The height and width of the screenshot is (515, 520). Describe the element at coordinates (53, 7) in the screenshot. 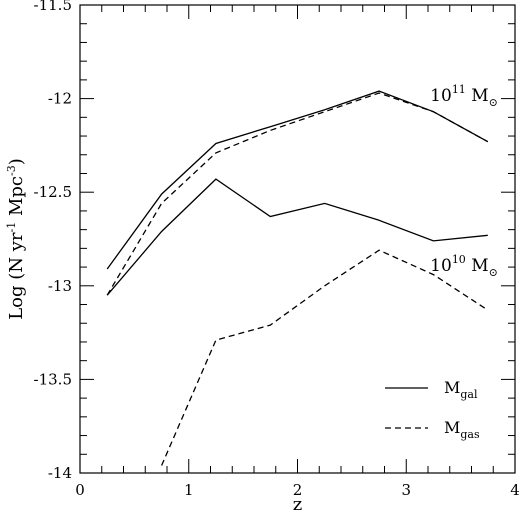

I see `y-tick-label: -11.5` at that location.